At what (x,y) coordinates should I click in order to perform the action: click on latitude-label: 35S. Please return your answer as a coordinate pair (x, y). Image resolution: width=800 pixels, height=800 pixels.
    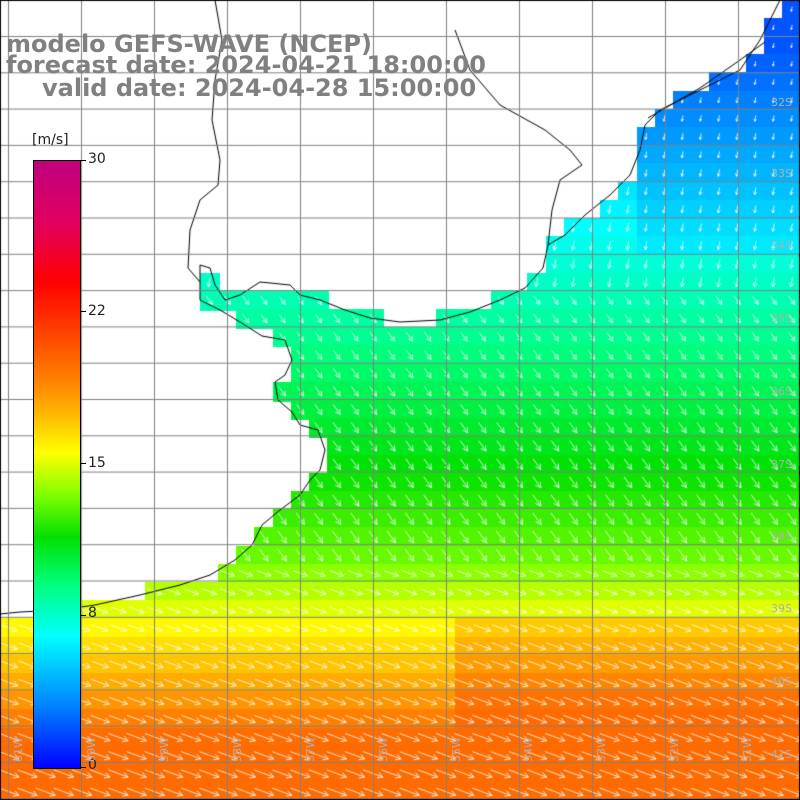
    Looking at the image, I should click on (781, 318).